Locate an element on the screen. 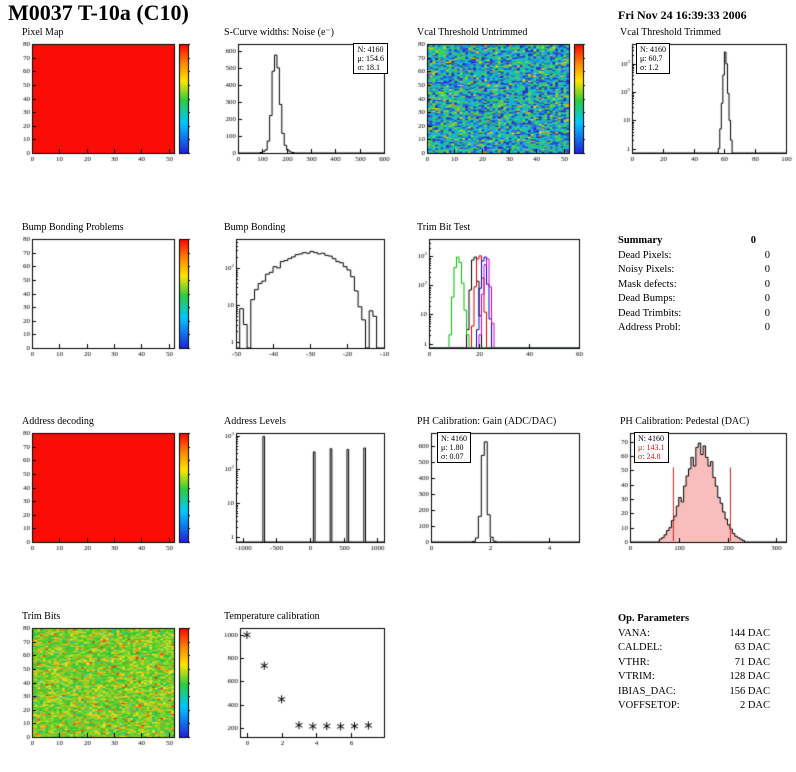  stat-sigma: σ: 1.2 is located at coordinates (649, 67).